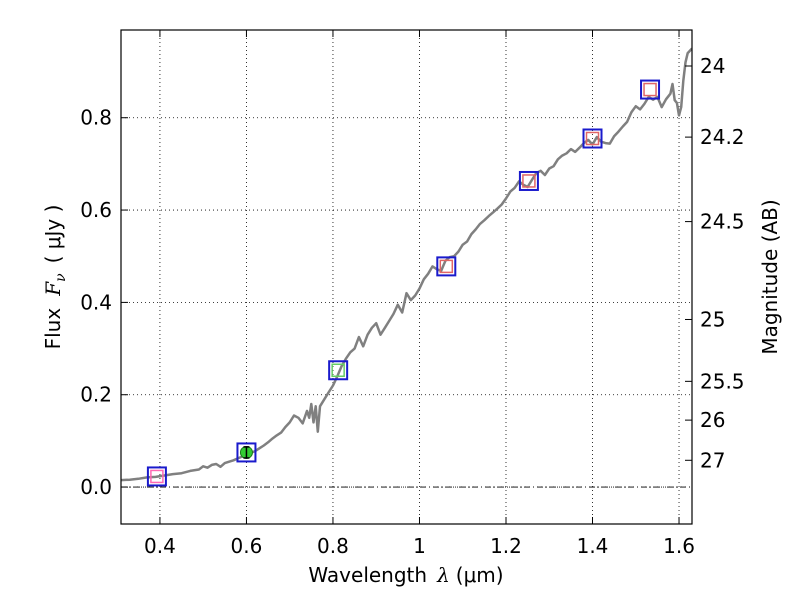  What do you see at coordinates (712, 66) in the screenshot?
I see `mag-tick-label: 24` at bounding box center [712, 66].